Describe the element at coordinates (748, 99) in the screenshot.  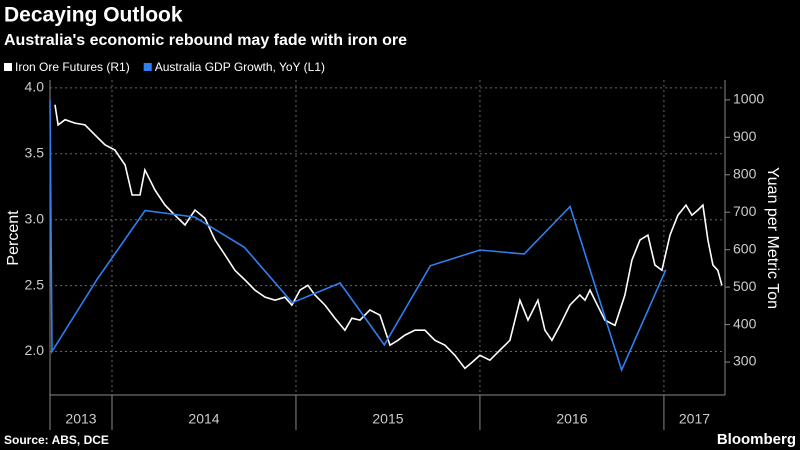
I see `y2-tick-label: 1000` at that location.